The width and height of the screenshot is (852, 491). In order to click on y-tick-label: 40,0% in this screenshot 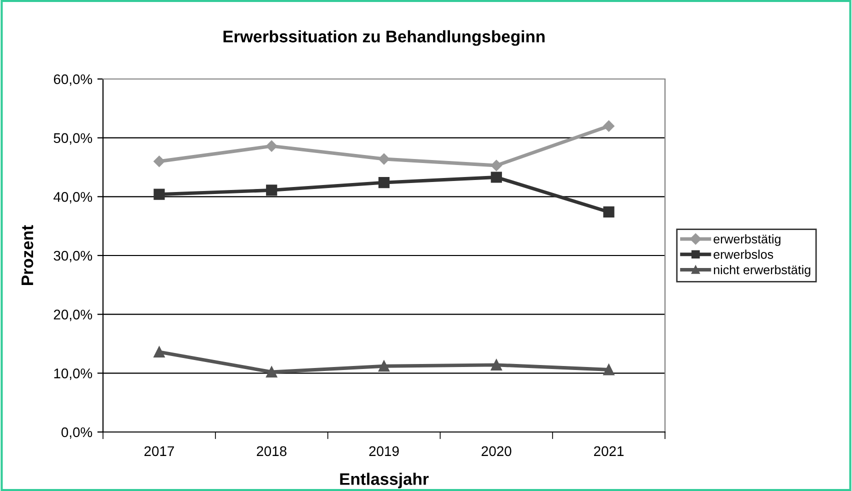, I will do `click(73, 198)`.